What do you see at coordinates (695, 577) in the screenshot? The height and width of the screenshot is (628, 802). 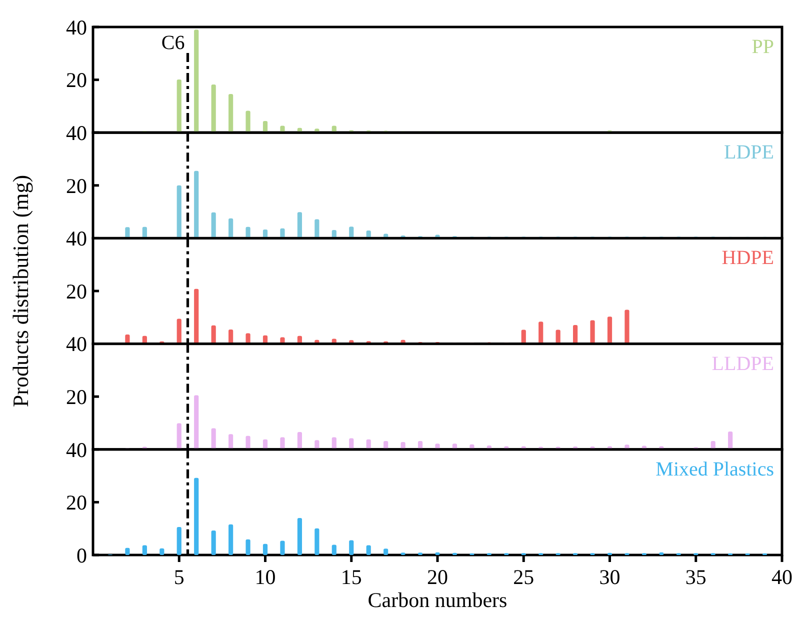 I see `x-tick-label: 35` at bounding box center [695, 577].